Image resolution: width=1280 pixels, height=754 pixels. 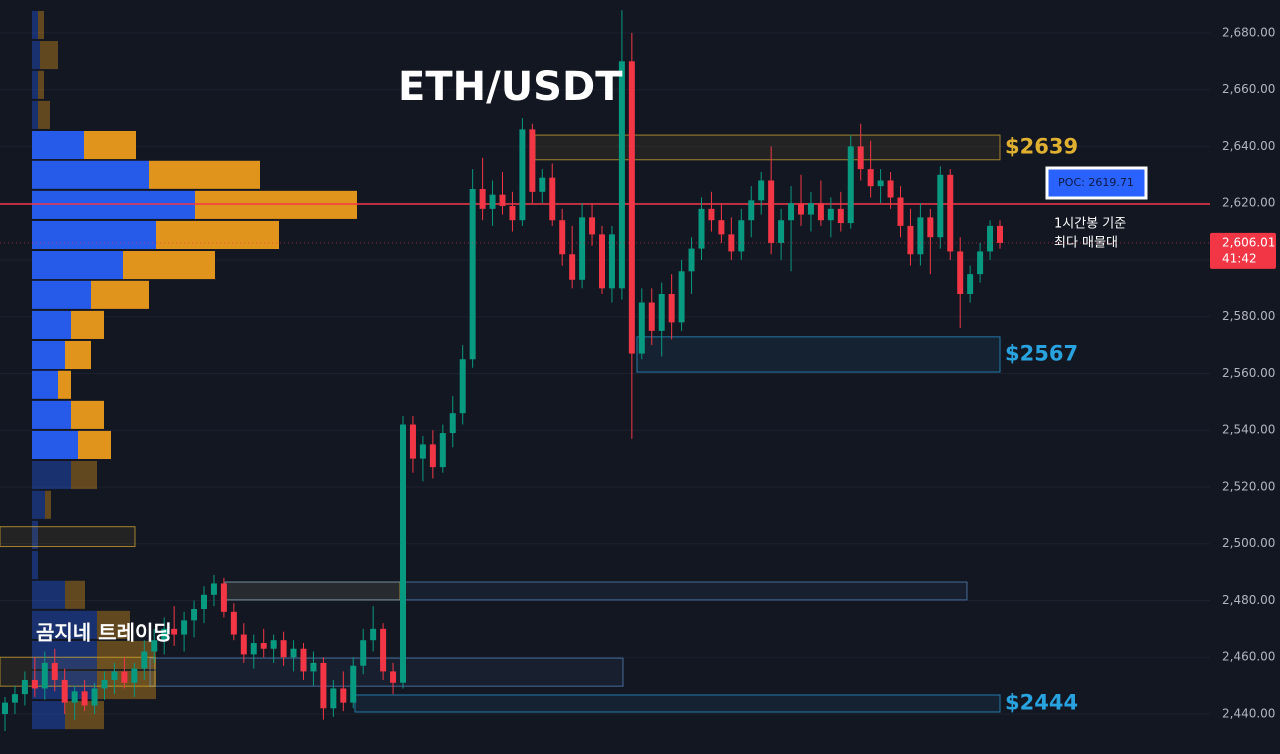 What do you see at coordinates (1248, 486) in the screenshot?
I see `y-tick-label: 2,520.00` at bounding box center [1248, 486].